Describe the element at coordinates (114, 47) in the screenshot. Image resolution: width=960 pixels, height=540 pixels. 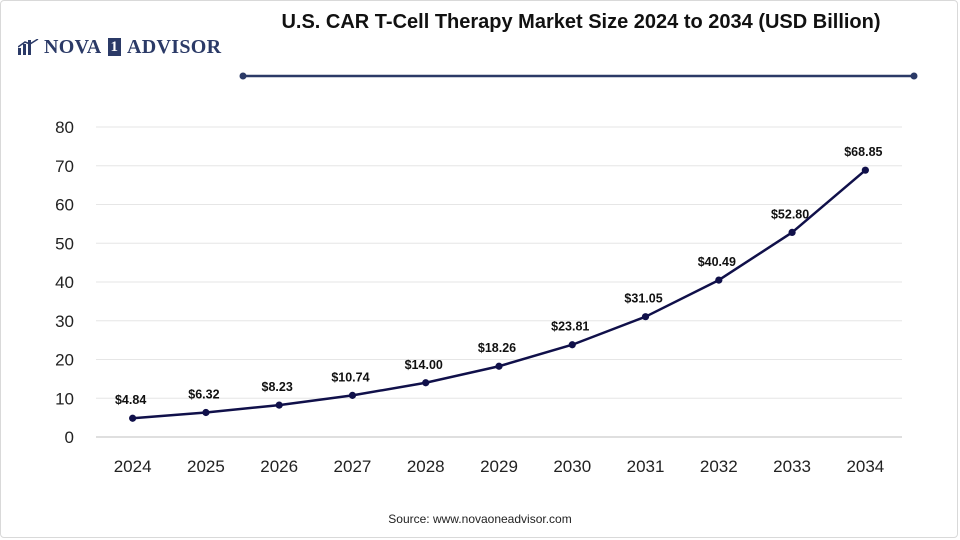
I see `logo-number-badge: 1` at that location.